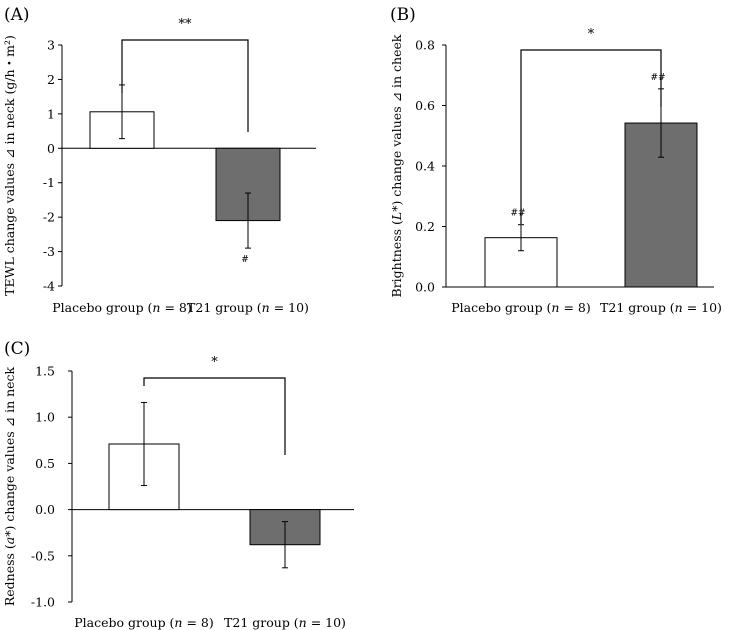 Image resolution: width=734 pixels, height=630 pixels. Describe the element at coordinates (51, 79) in the screenshot. I see `y-tick-label: 2` at that location.